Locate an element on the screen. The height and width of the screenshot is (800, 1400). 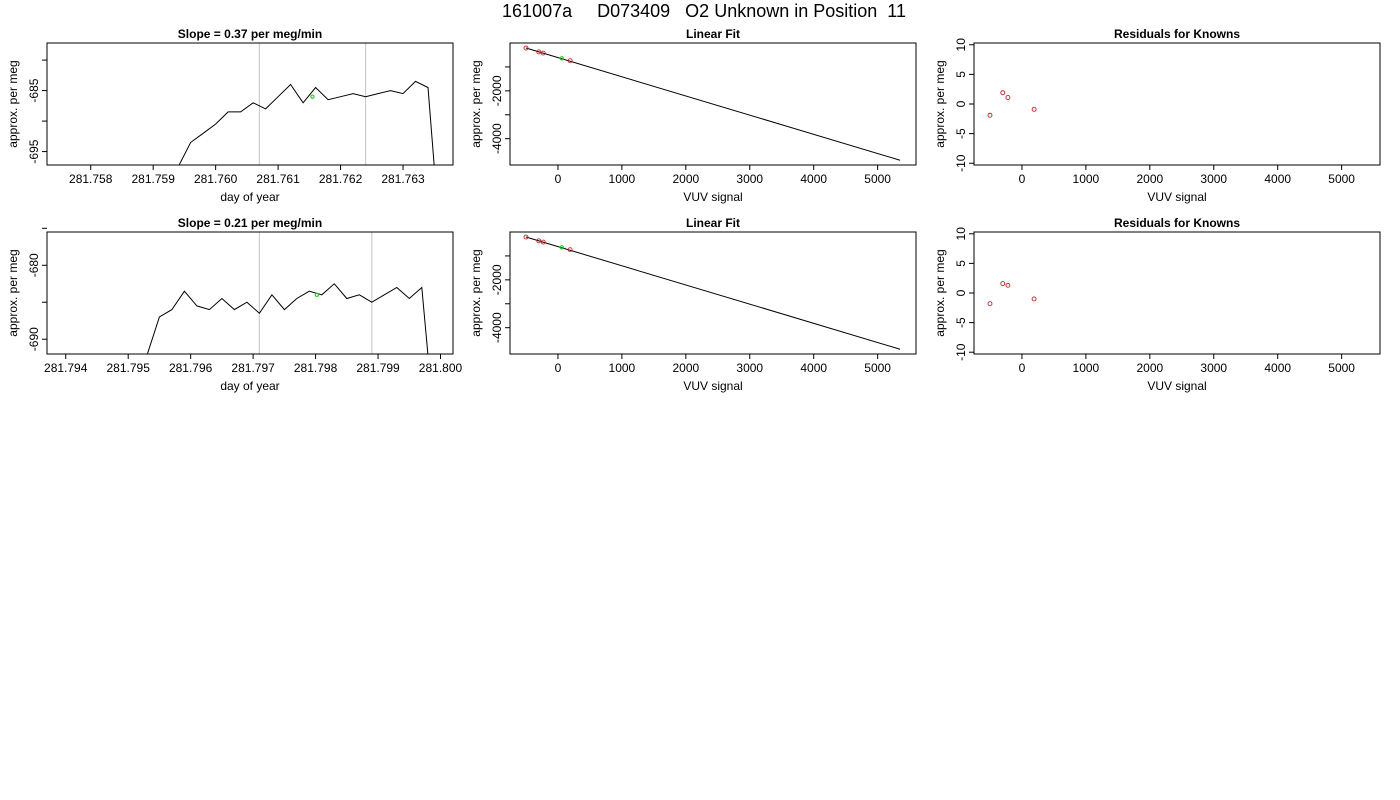
x-tick-label: 281.794 is located at coordinates (66, 368).